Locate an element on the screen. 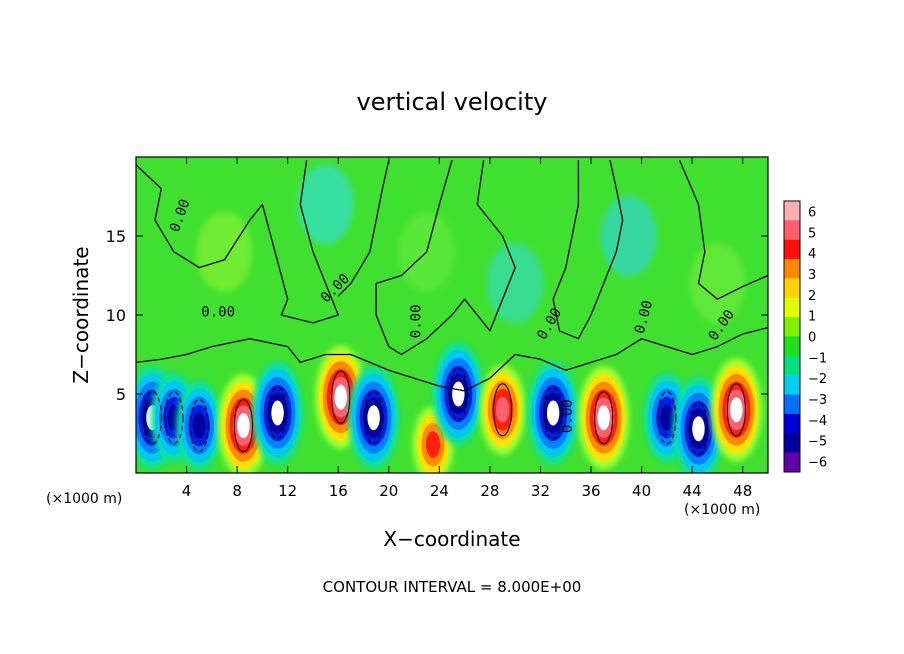 This screenshot has width=904, height=654. x-tick-label-2: 12 is located at coordinates (287, 491).